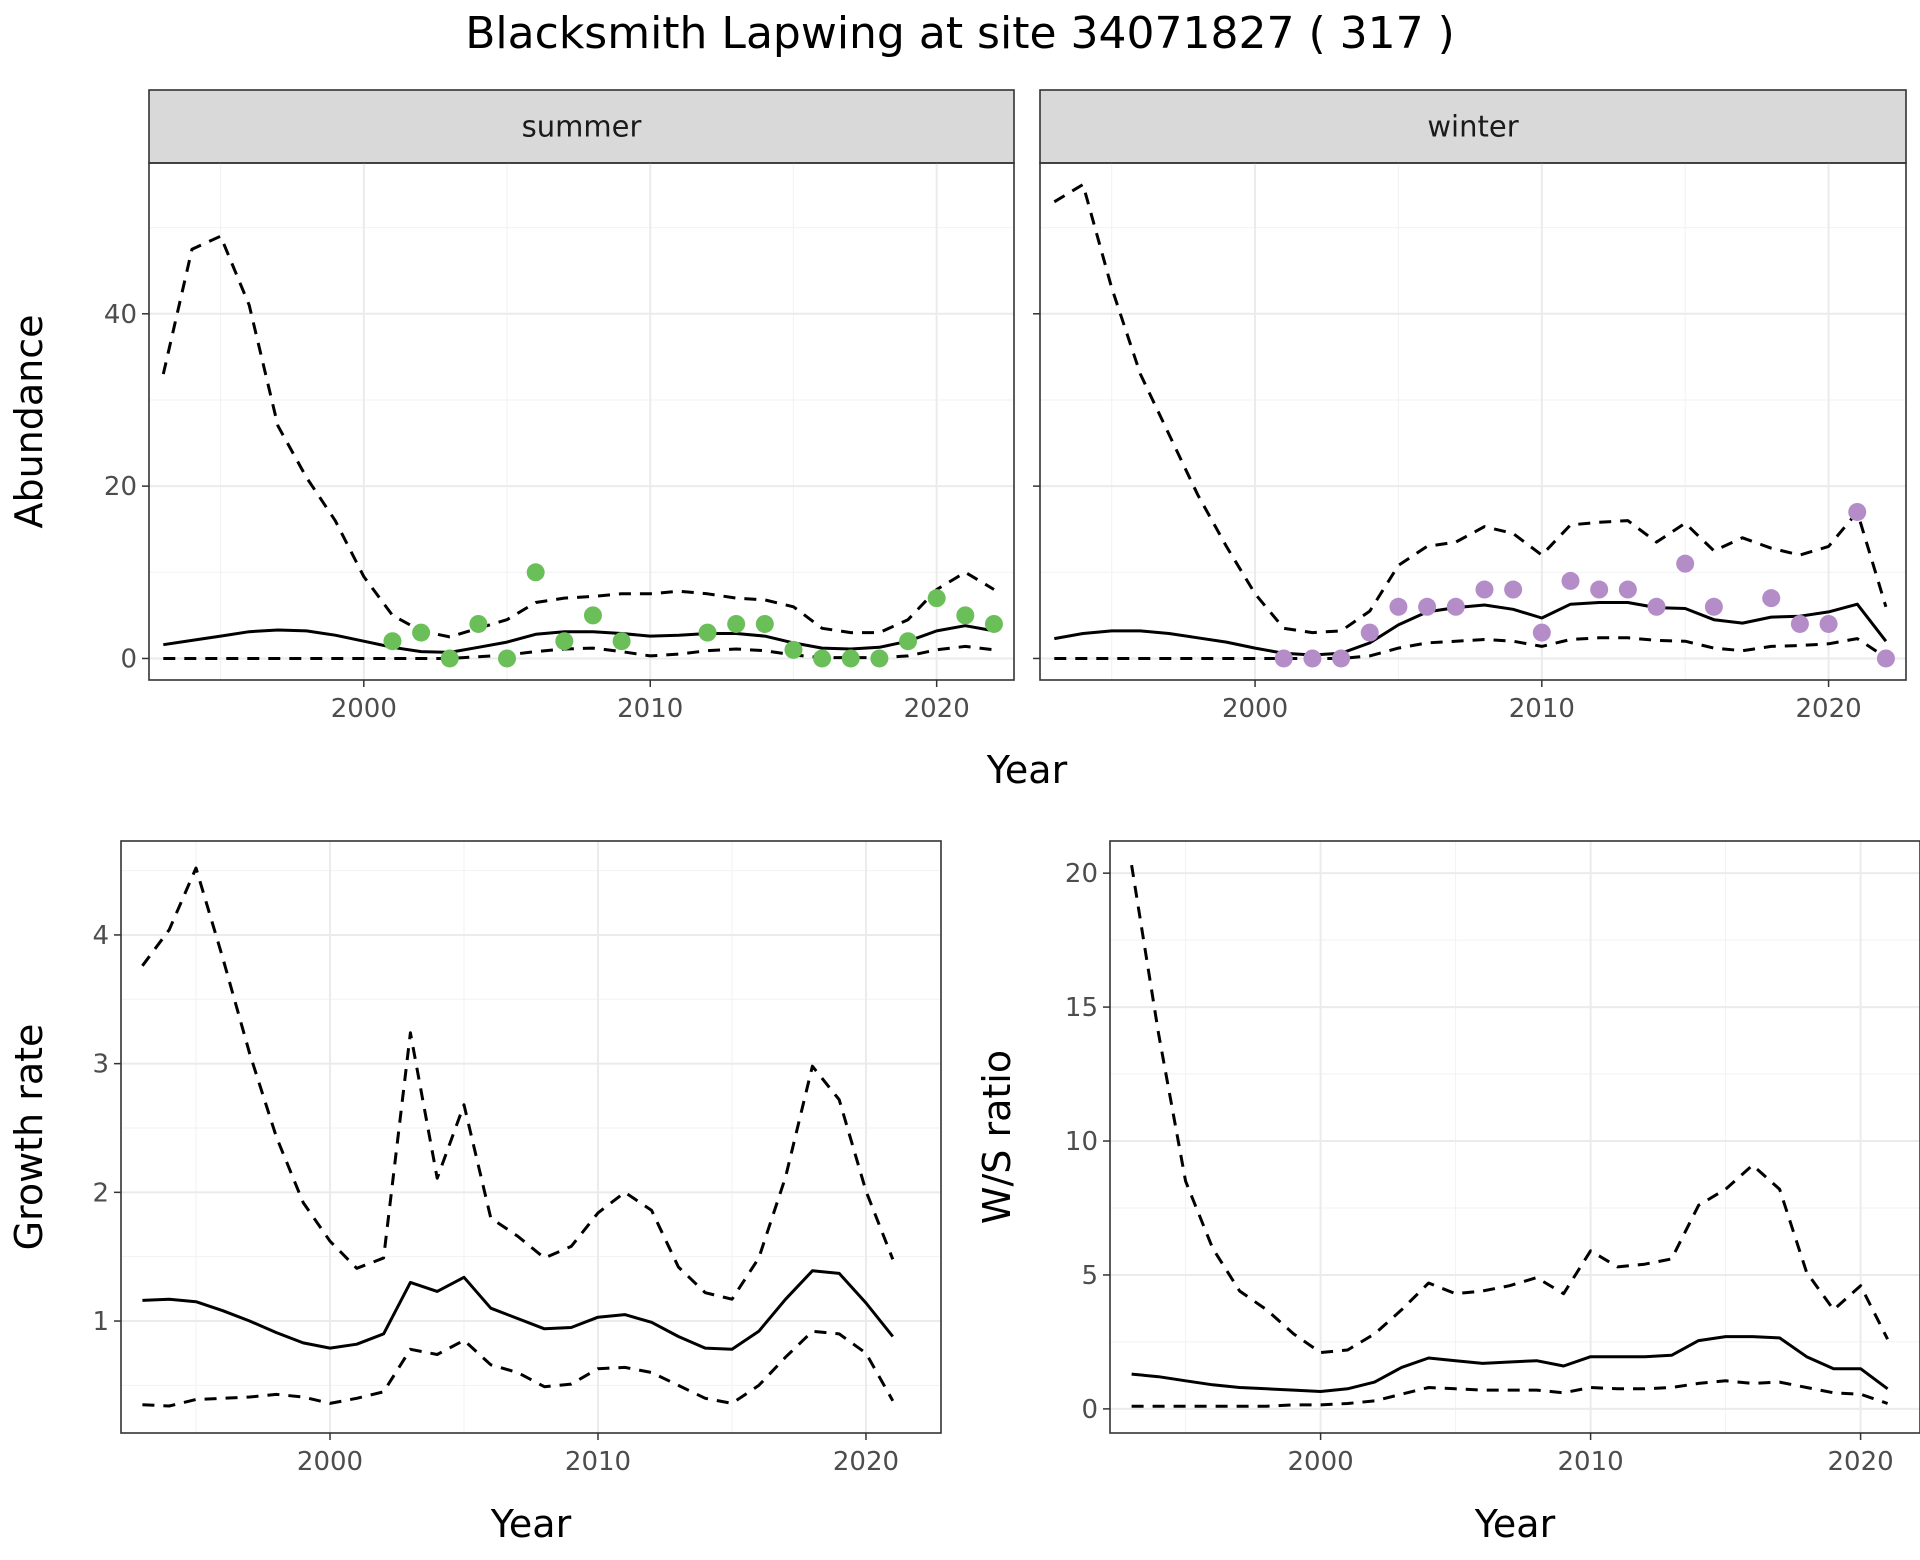 The width and height of the screenshot is (1920, 1560). Describe the element at coordinates (29, 1137) in the screenshot. I see `y-axis-title: Growth rate` at that location.